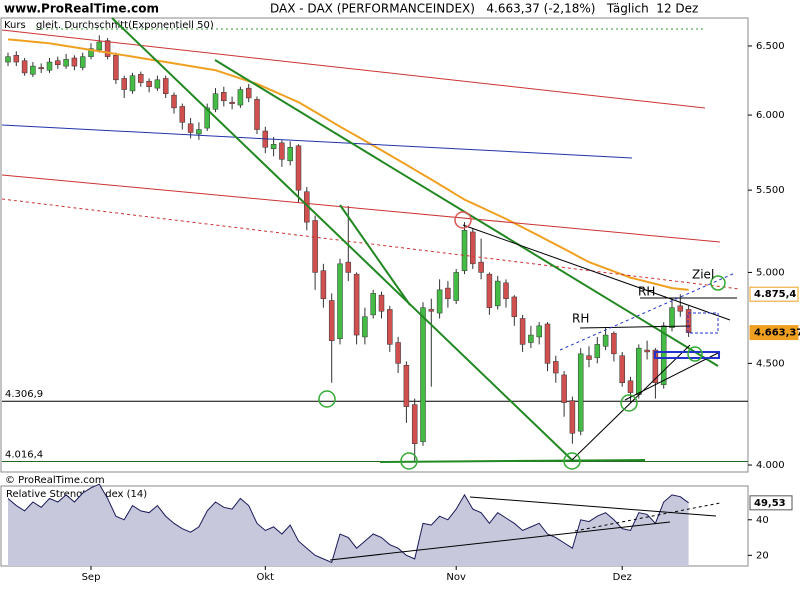 The height and width of the screenshot is (600, 800). I want to click on x-tick-label: Sep, so click(91, 577).